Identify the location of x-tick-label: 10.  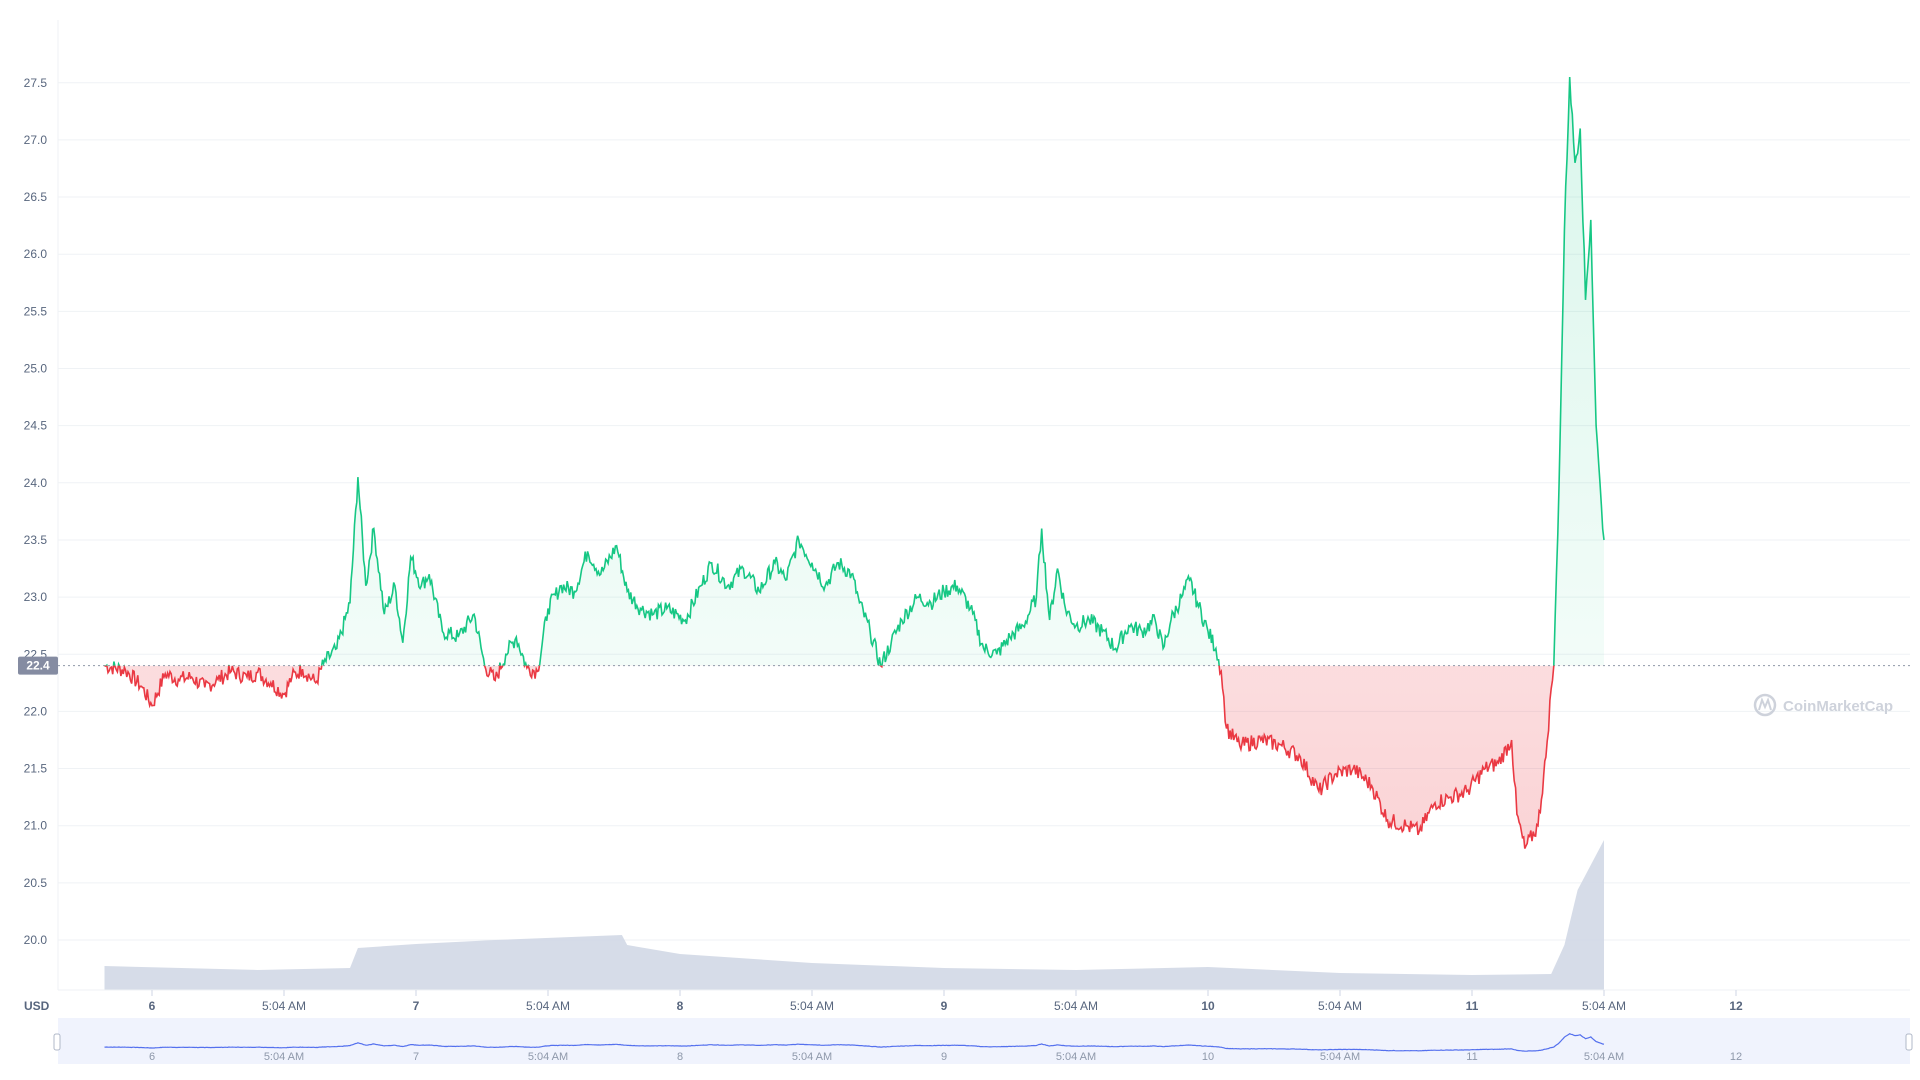
(1208, 1006).